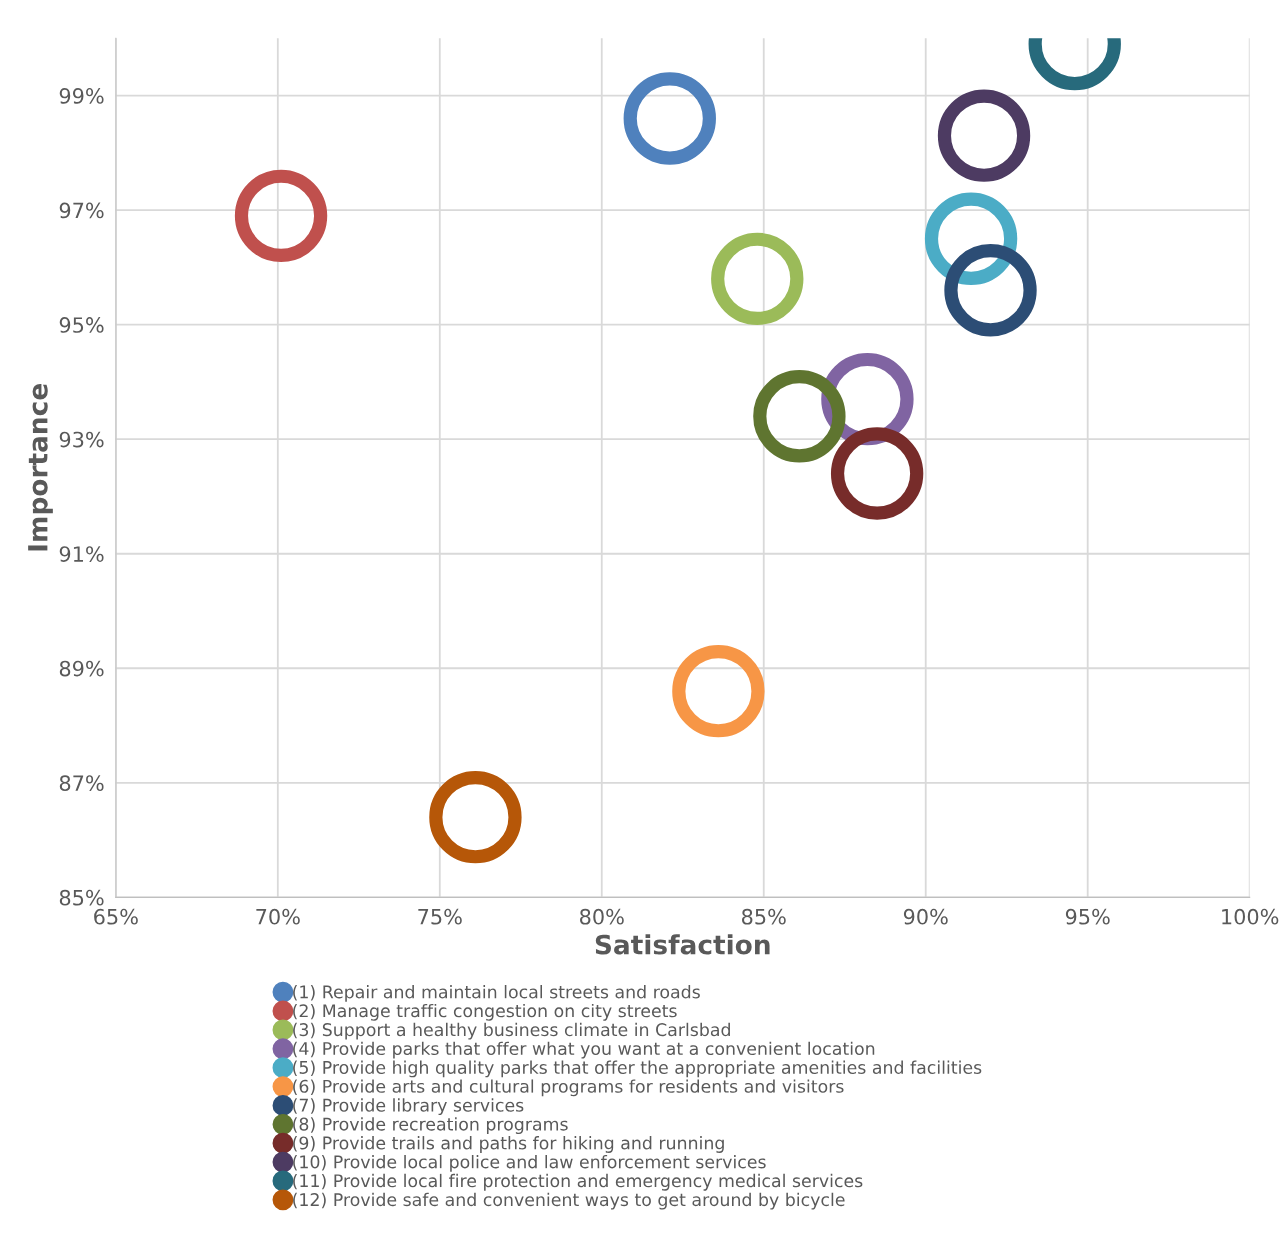 This screenshot has height=1236, width=1287. I want to click on x-tick-label: 65%, so click(116, 916).